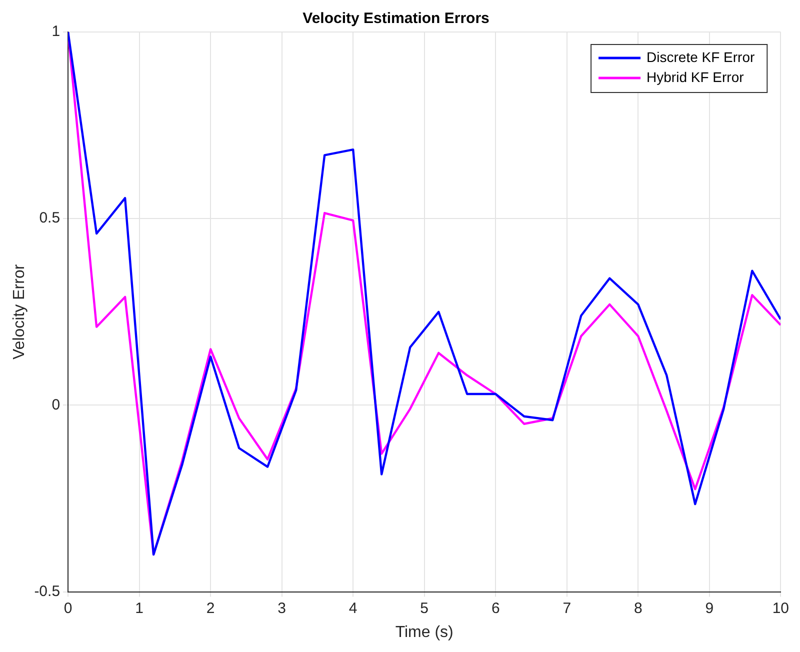  What do you see at coordinates (424, 632) in the screenshot?
I see `x-axis-title: Time (s)` at bounding box center [424, 632].